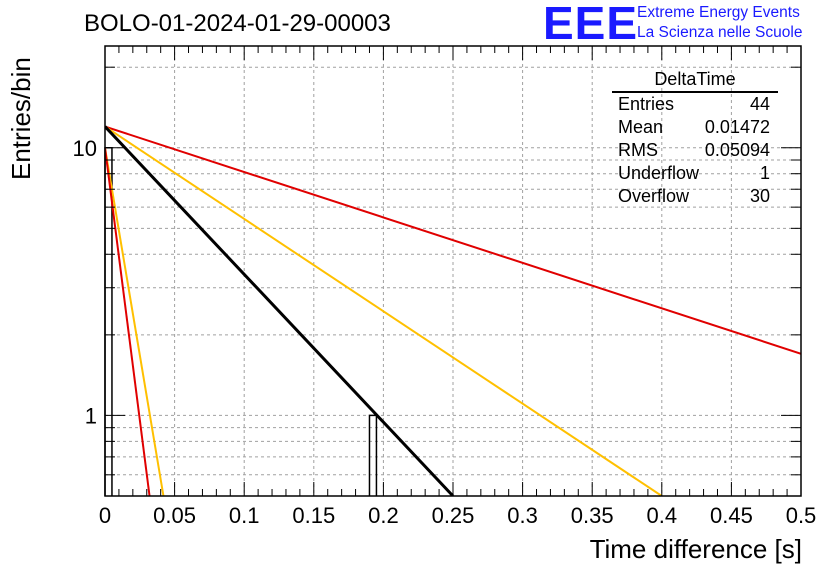 The height and width of the screenshot is (572, 836). Describe the element at coordinates (91, 415) in the screenshot. I see `y-tick-label: 1` at that location.